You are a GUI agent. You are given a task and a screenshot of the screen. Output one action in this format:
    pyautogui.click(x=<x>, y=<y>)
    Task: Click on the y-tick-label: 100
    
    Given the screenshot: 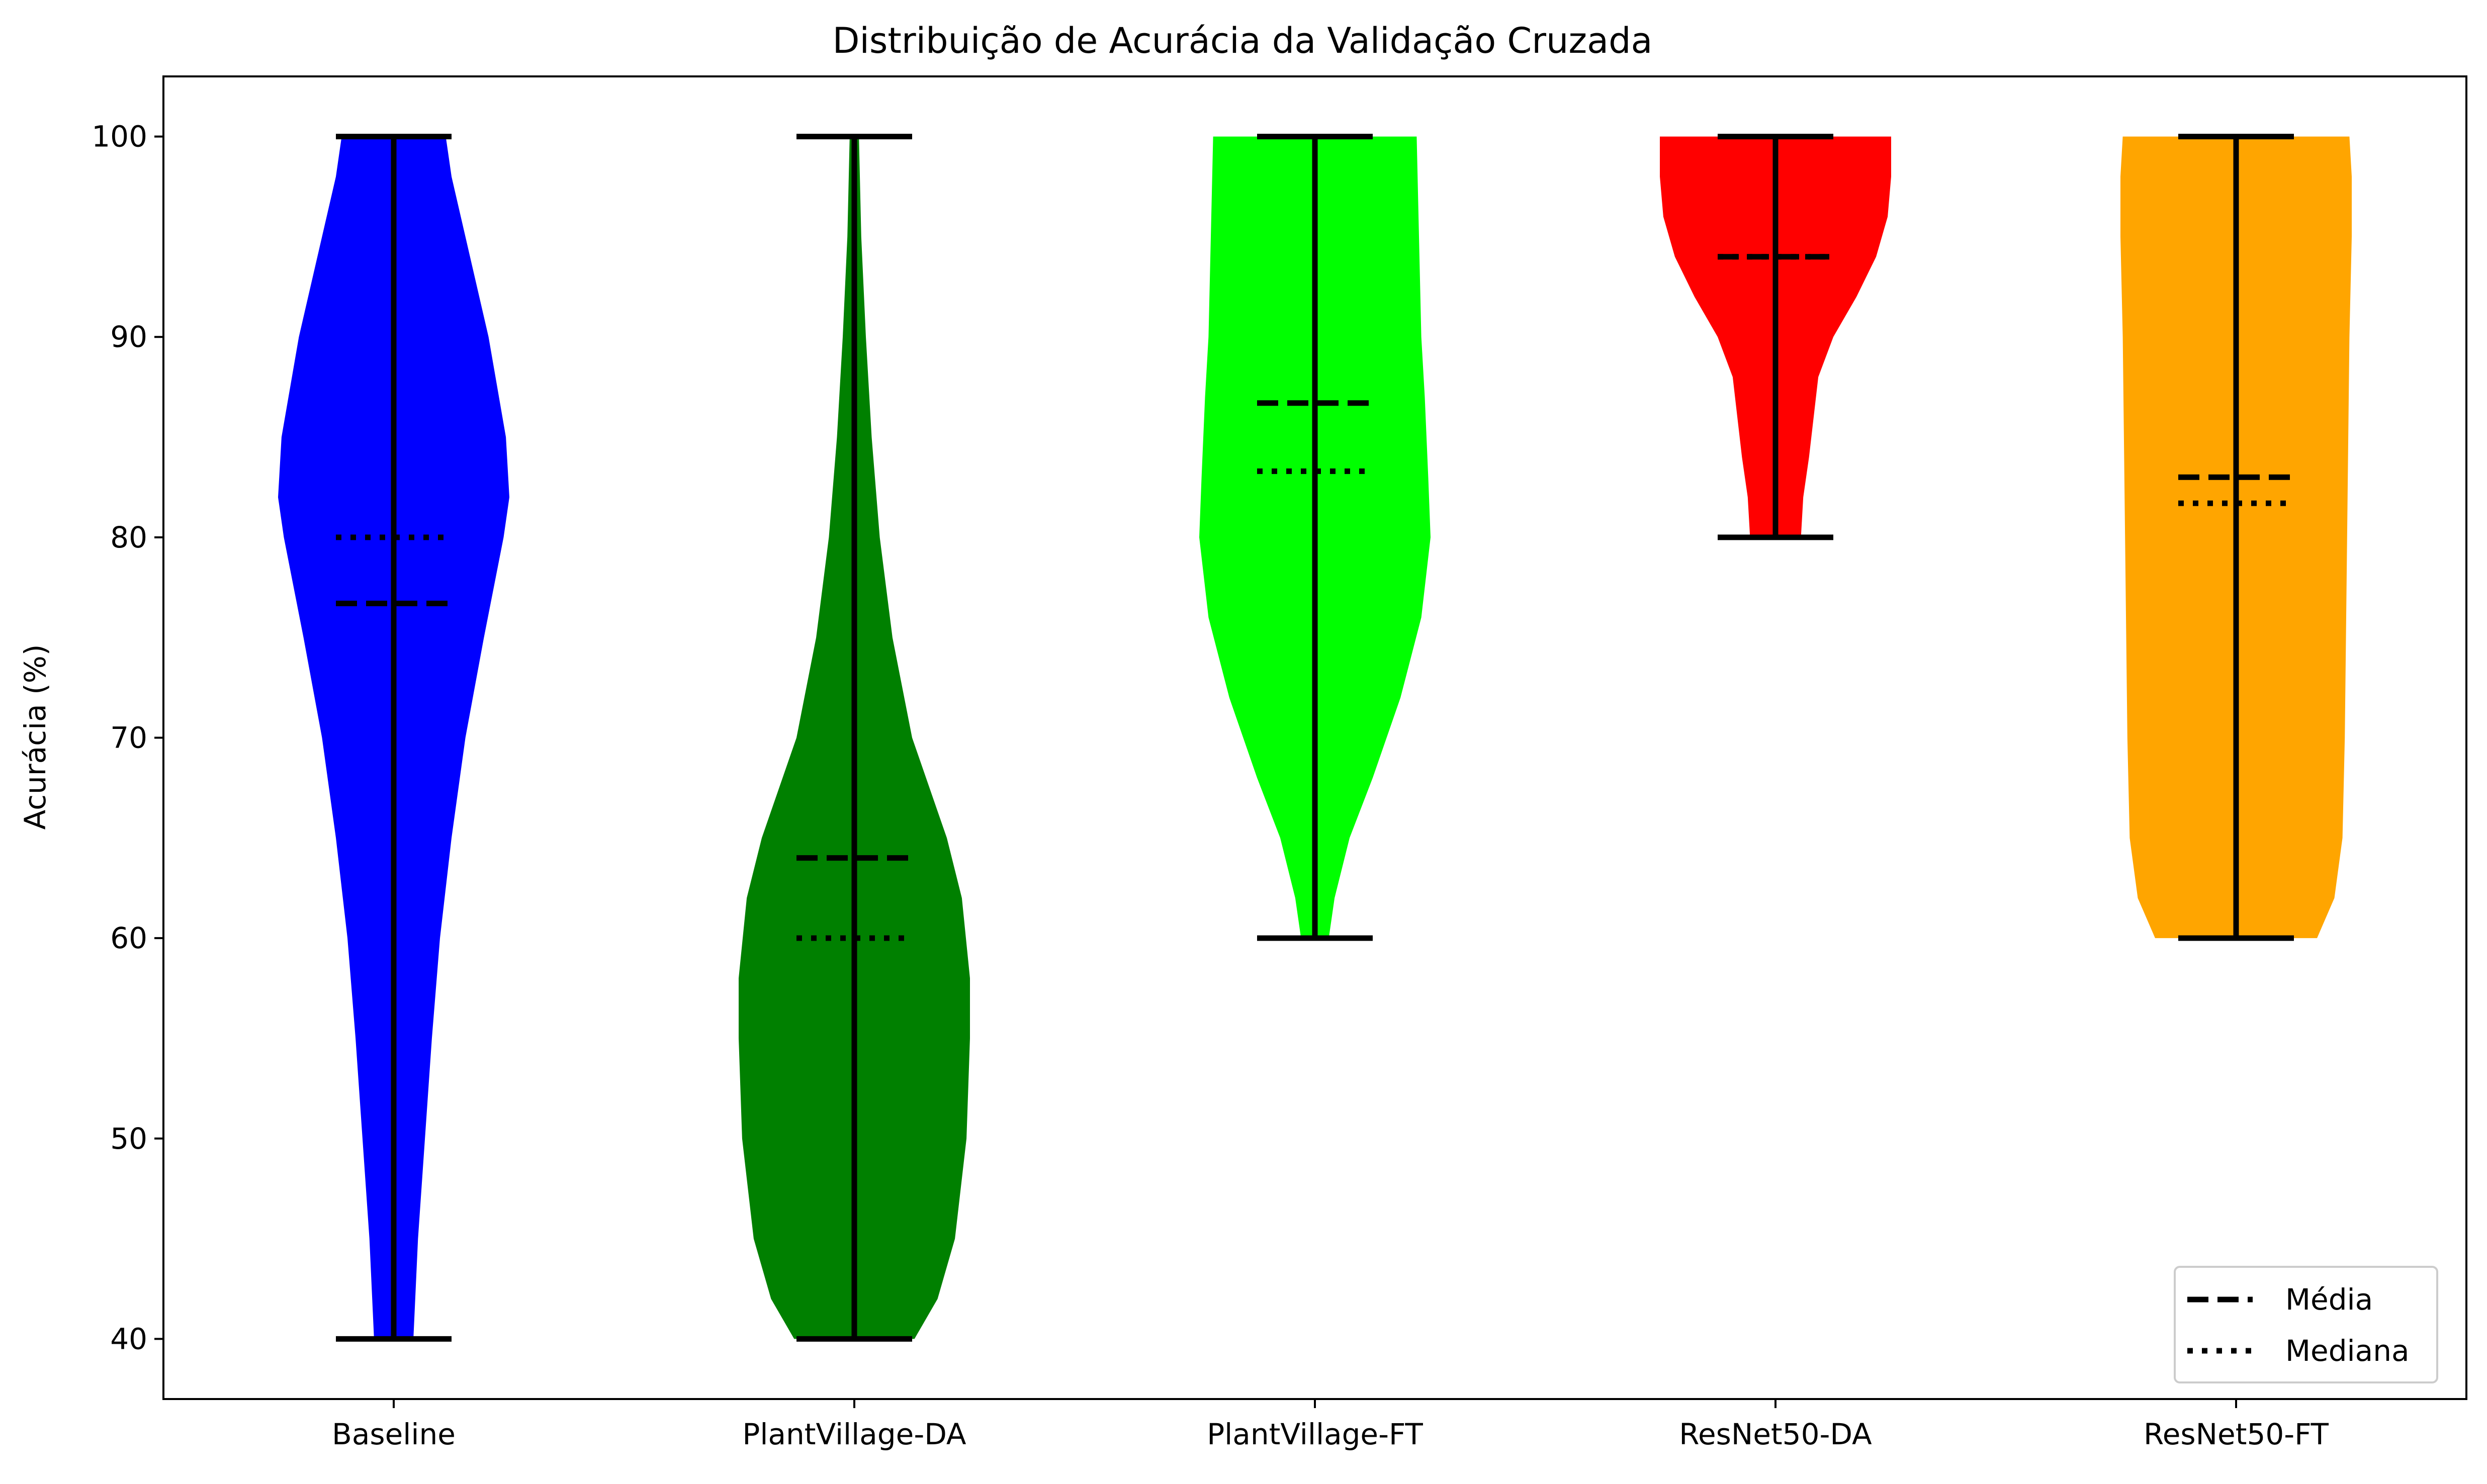 What is the action you would take?
    pyautogui.click(x=119, y=137)
    